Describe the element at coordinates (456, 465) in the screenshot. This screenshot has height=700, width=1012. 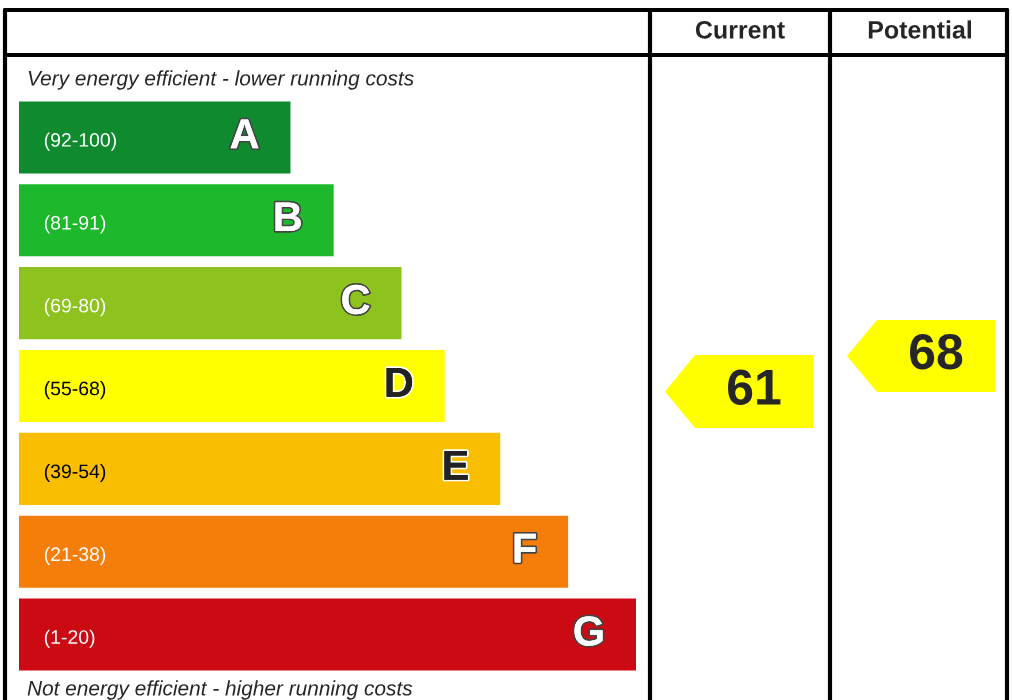
I see `annotation: E` at that location.